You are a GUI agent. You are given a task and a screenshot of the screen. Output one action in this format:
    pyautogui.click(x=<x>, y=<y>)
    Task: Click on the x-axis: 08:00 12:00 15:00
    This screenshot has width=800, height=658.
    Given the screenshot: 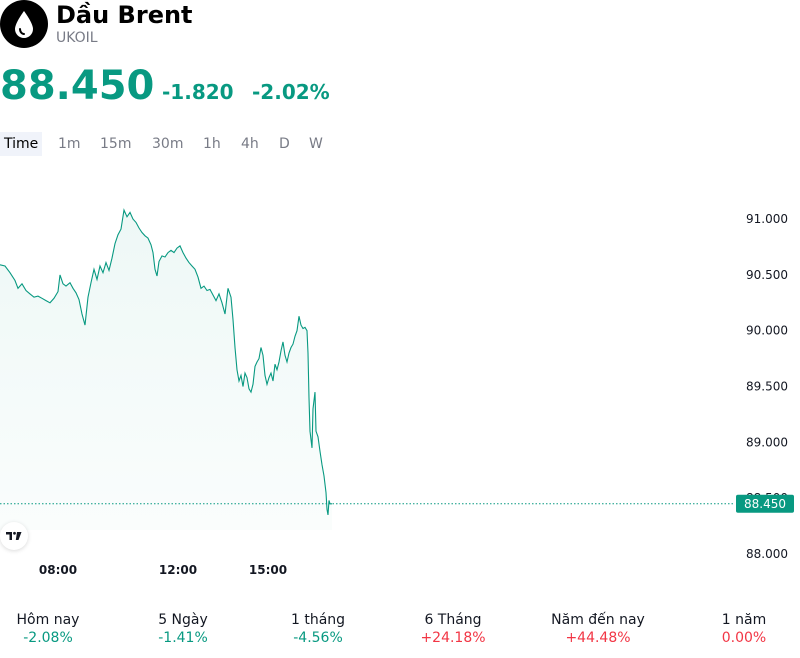 What is the action you would take?
    pyautogui.click(x=163, y=570)
    